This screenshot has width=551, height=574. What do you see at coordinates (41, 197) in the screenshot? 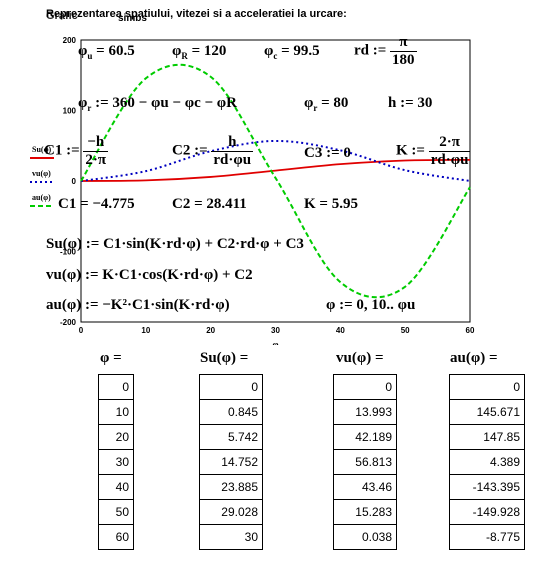
I see `legend-label: au(φ)` at bounding box center [41, 197].